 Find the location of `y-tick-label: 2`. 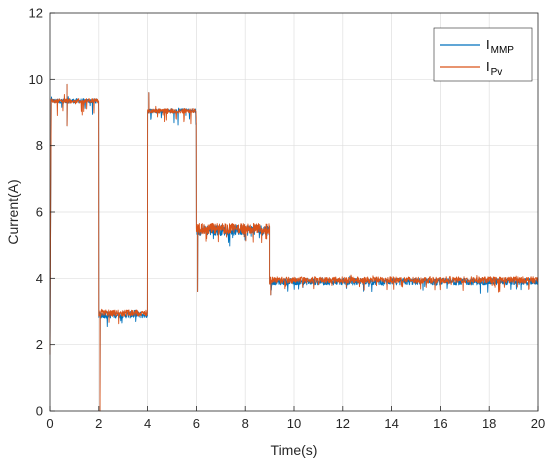

y-tick-label: 2 is located at coordinates (39, 344).